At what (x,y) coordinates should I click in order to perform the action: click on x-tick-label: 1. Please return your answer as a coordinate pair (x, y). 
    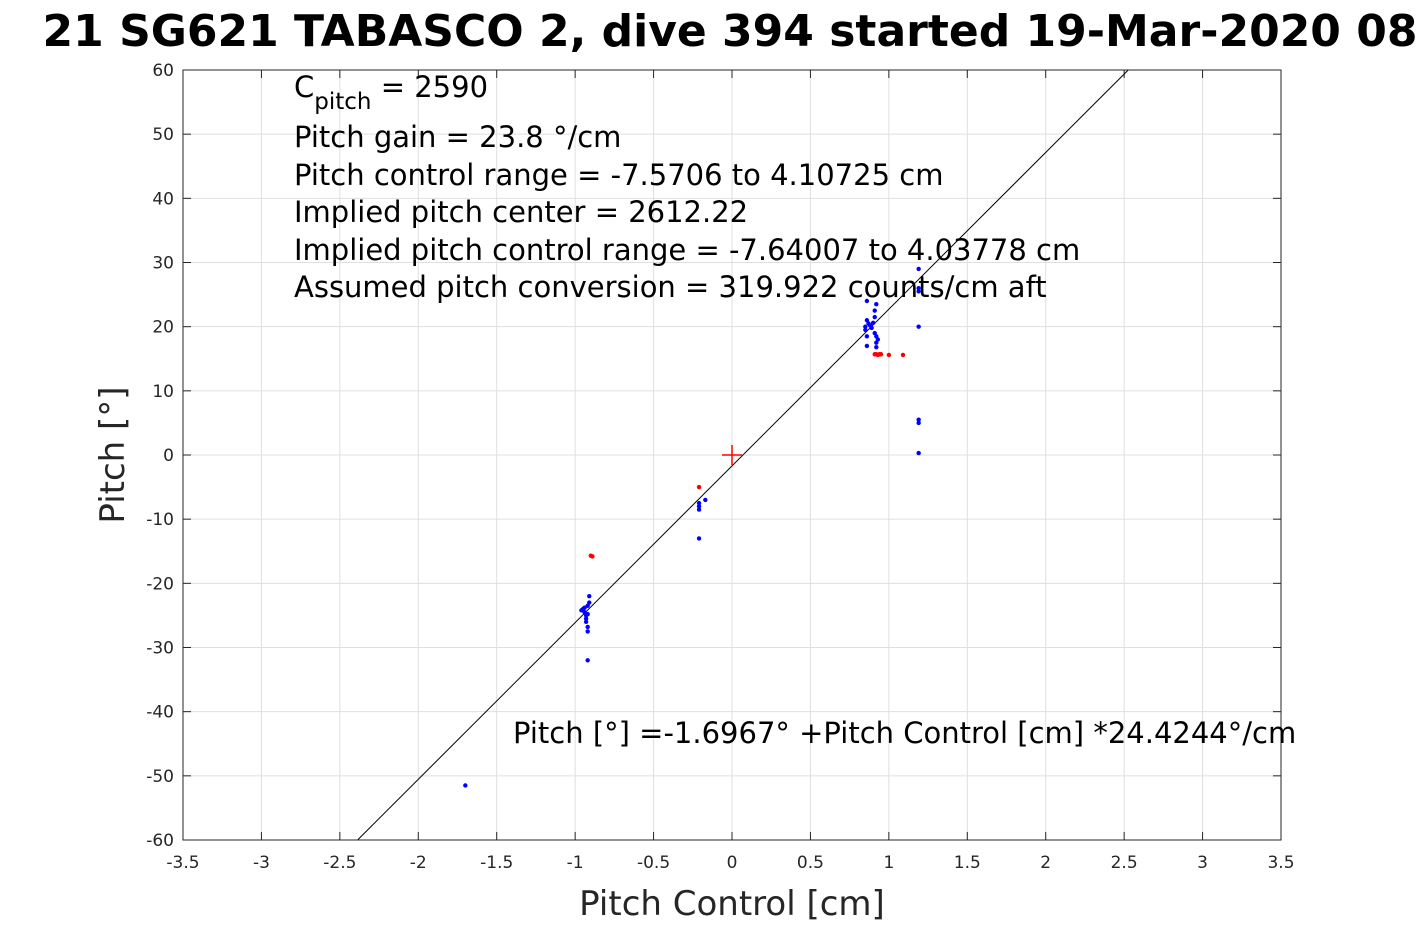
    Looking at the image, I should click on (888, 863).